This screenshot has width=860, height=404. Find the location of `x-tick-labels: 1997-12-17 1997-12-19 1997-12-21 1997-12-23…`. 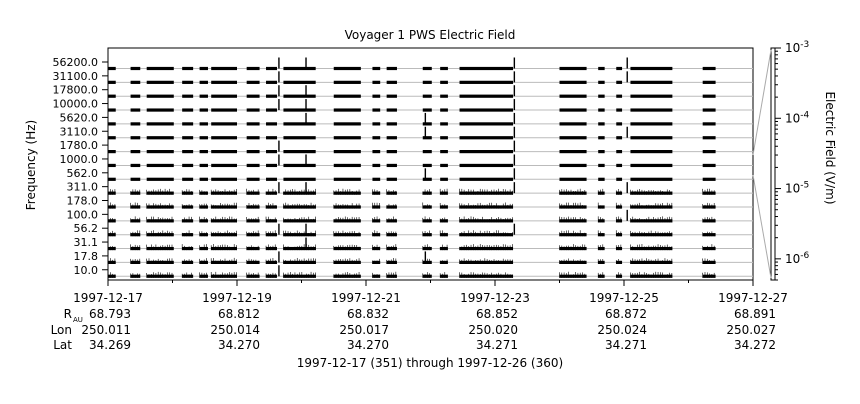

x-tick-labels: 1997-12-17 1997-12-19 1997-12-21 1997-12-23… is located at coordinates (430, 298).